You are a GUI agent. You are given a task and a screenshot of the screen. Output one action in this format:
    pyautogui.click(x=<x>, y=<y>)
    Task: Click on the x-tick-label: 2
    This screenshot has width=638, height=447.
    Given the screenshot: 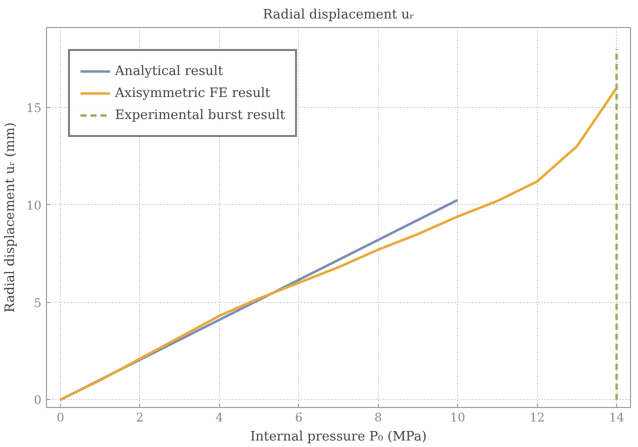 What is the action you would take?
    pyautogui.click(x=140, y=417)
    